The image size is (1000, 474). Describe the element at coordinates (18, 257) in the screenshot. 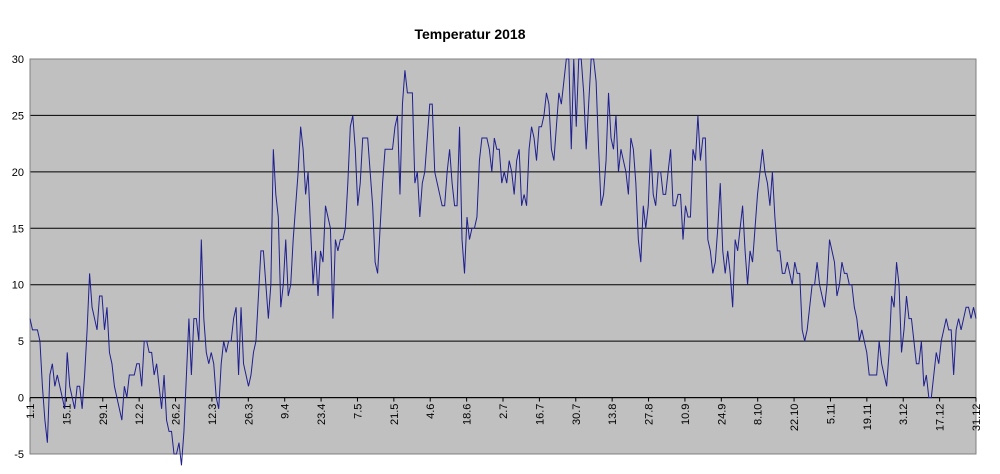

I see `y-axis-tick-labels: -5 0 5 10 15 20 25 30` at that location.